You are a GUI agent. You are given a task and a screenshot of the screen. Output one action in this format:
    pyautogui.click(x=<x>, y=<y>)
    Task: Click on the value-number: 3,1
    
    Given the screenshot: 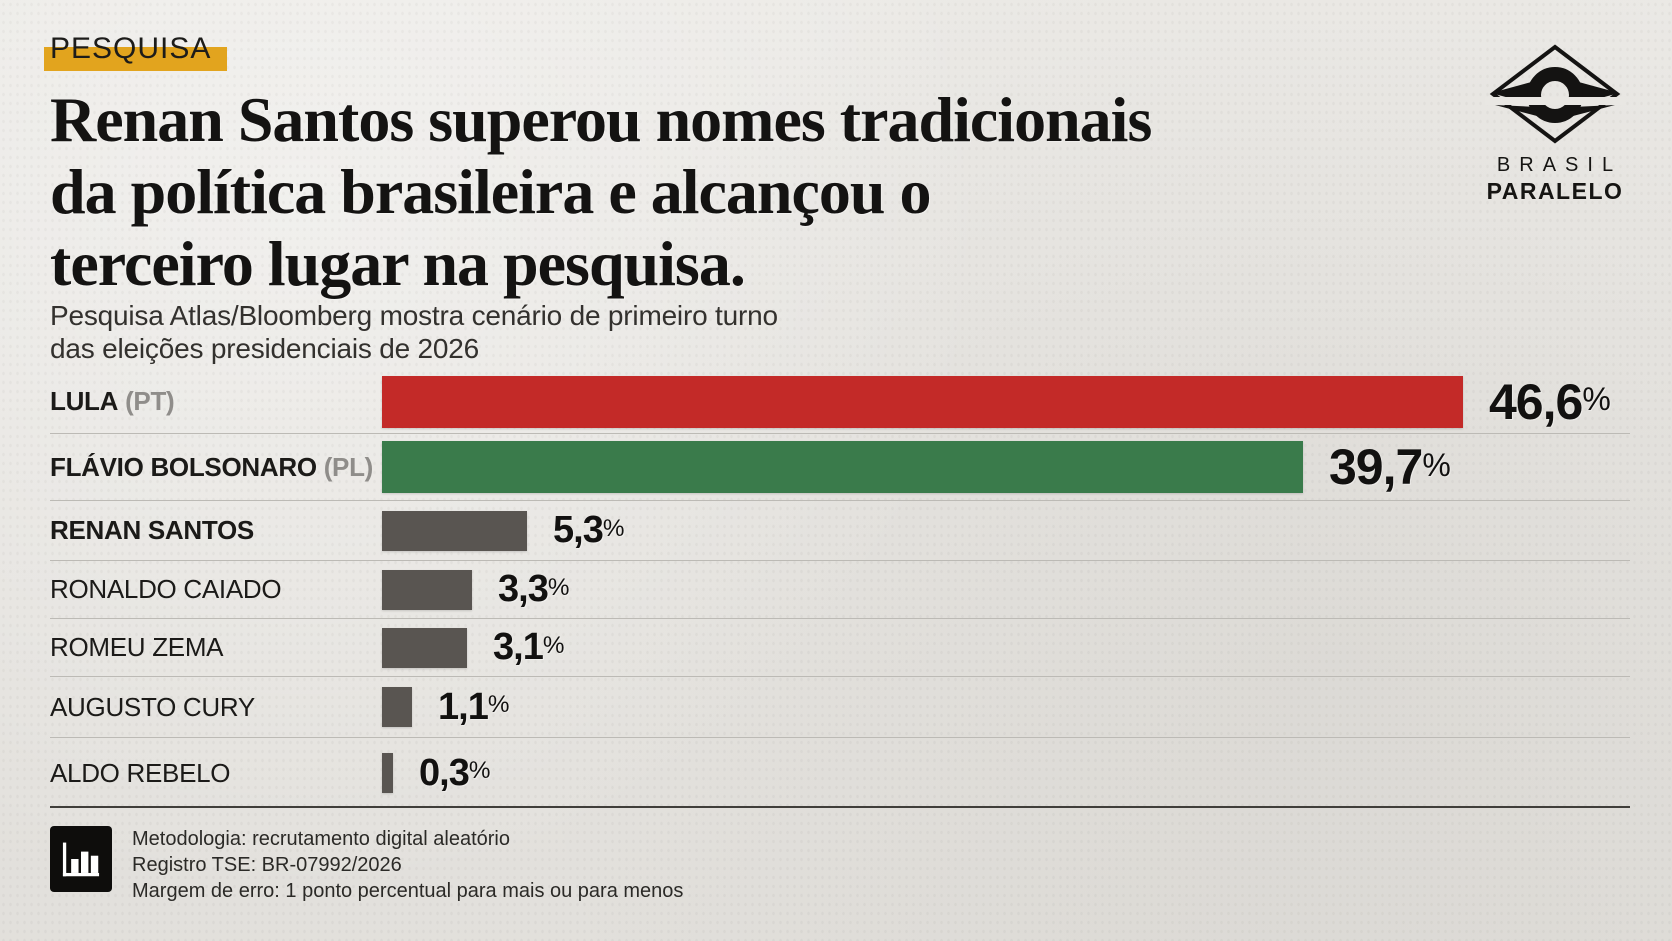 What is the action you would take?
    pyautogui.click(x=518, y=647)
    